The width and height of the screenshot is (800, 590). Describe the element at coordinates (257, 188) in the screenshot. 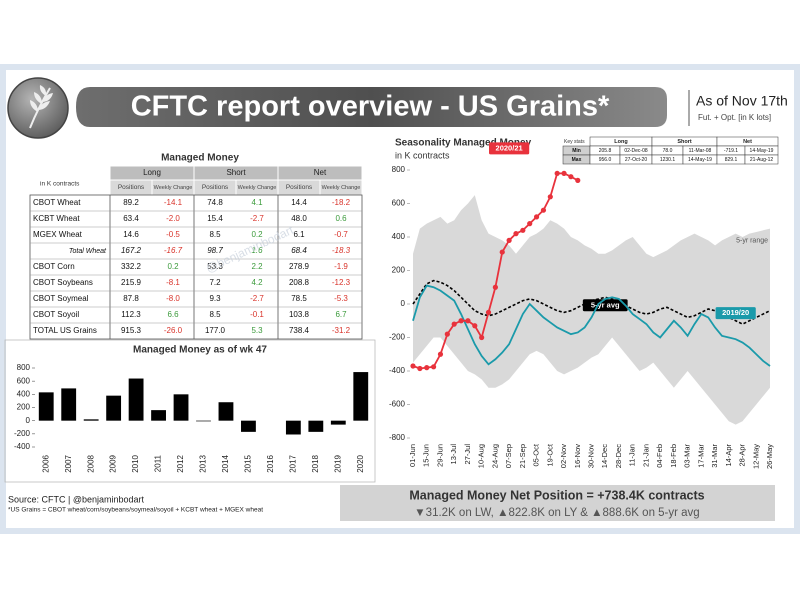

I see `subheader: Weekly Change` at that location.